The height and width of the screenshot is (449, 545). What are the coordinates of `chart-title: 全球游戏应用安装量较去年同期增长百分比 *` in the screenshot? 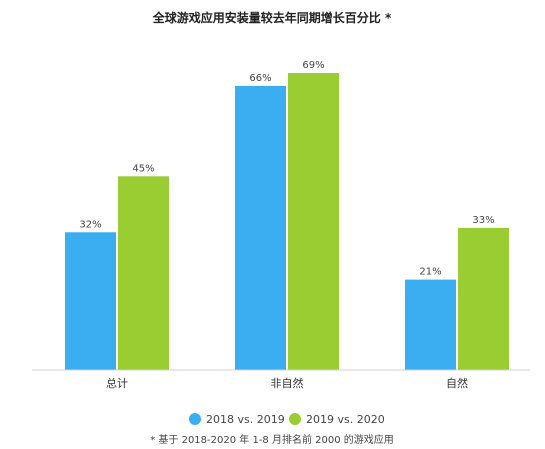 It's located at (272, 17).